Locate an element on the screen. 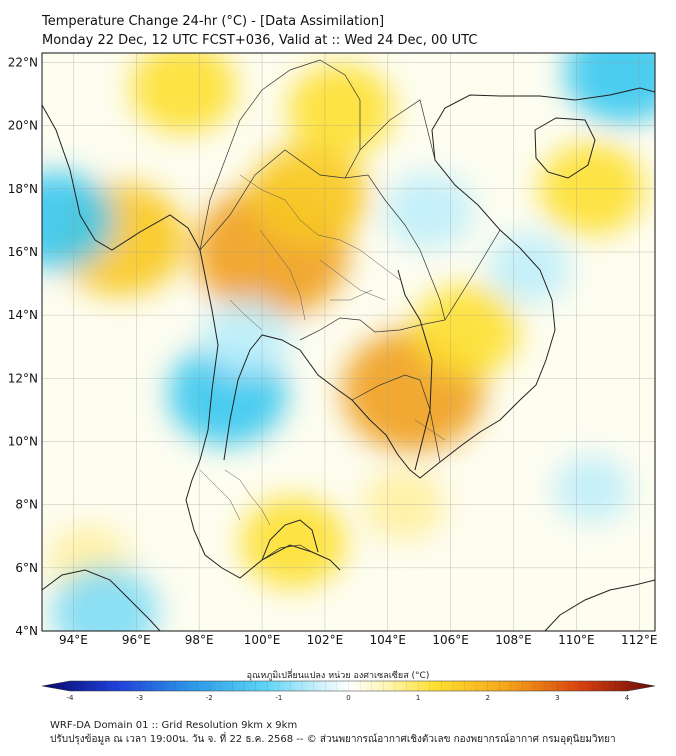 The height and width of the screenshot is (756, 676). myanmar-border-east is located at coordinates (280, 155).